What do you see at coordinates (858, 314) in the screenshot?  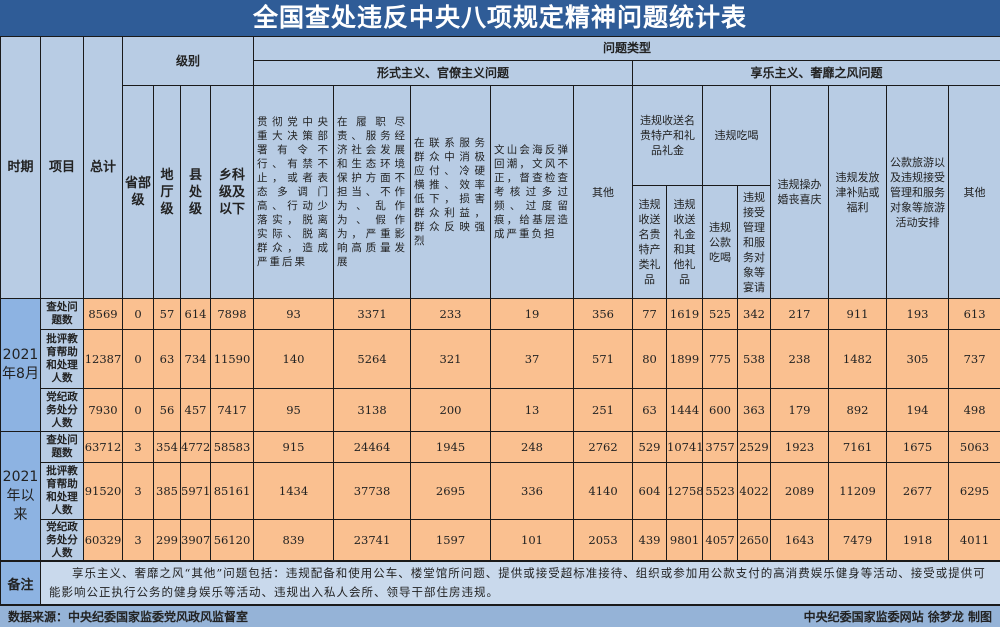 I see `value-cell: 911` at bounding box center [858, 314].